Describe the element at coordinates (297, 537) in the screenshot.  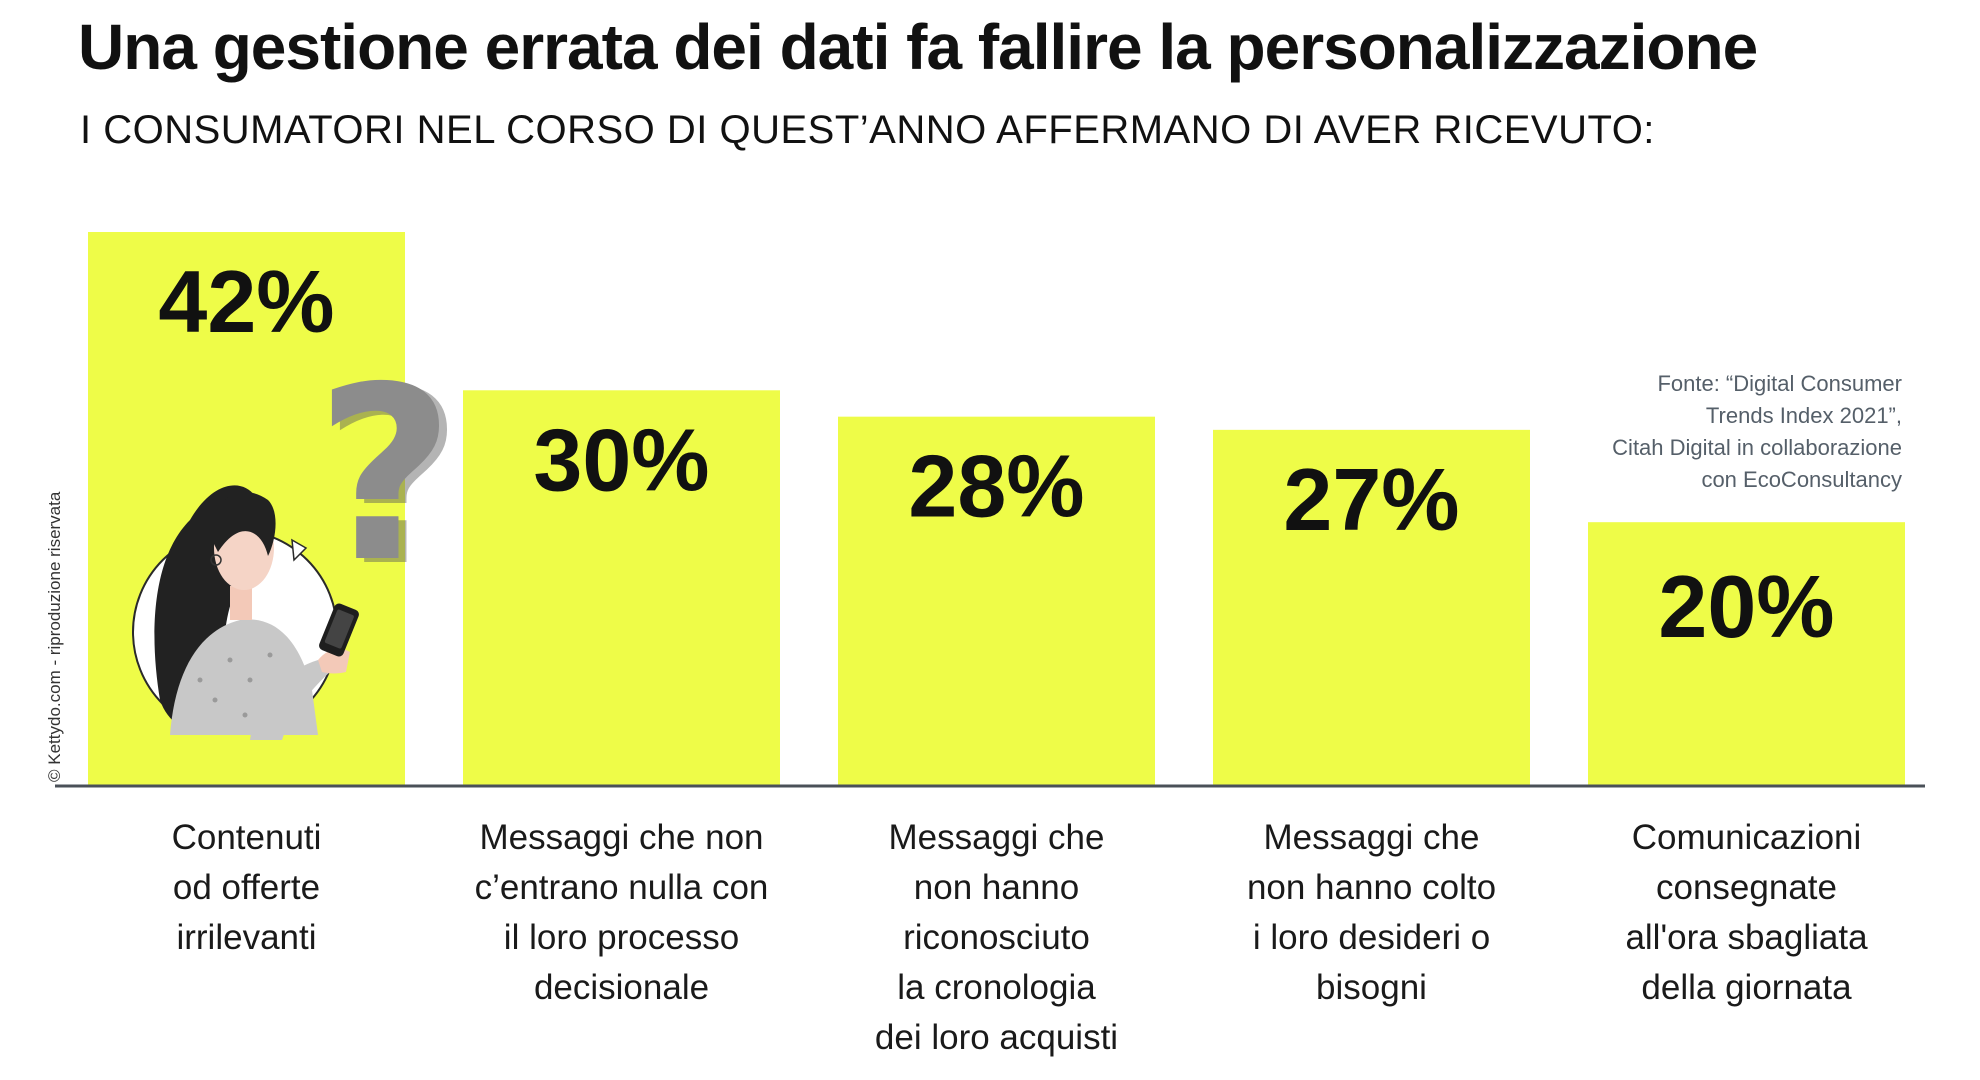
I see `woman-smartphone-illustration: ? ?` at that location.